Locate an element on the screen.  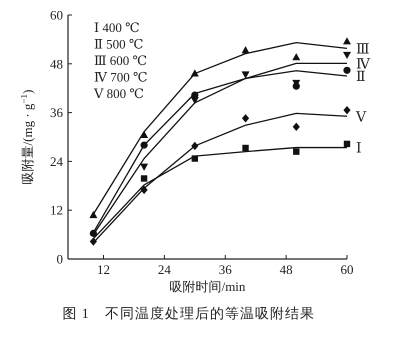
text: 图 1 不同温度处理后的等温吸附结果 is located at coordinates (188, 314).